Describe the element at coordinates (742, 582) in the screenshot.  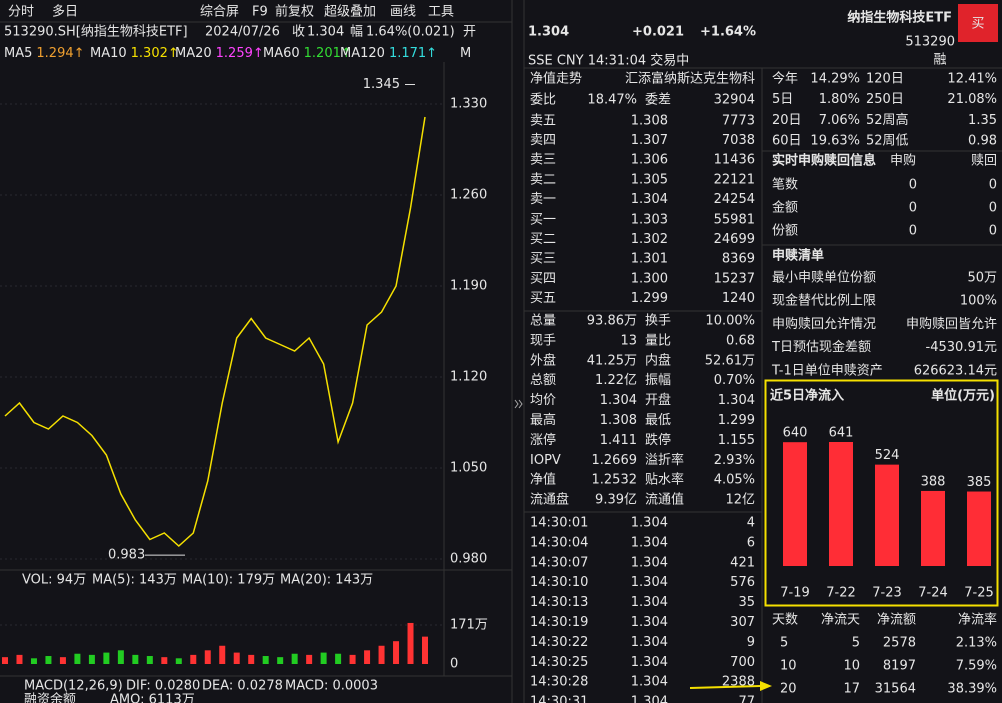
I see `trade-volume: 576` at that location.